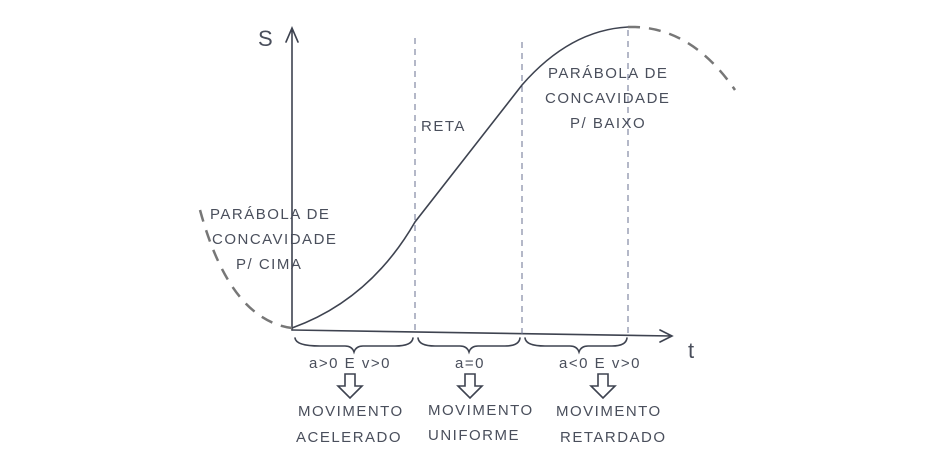  Describe the element at coordinates (613, 437) in the screenshot. I see `movement: RETARDADO` at that location.